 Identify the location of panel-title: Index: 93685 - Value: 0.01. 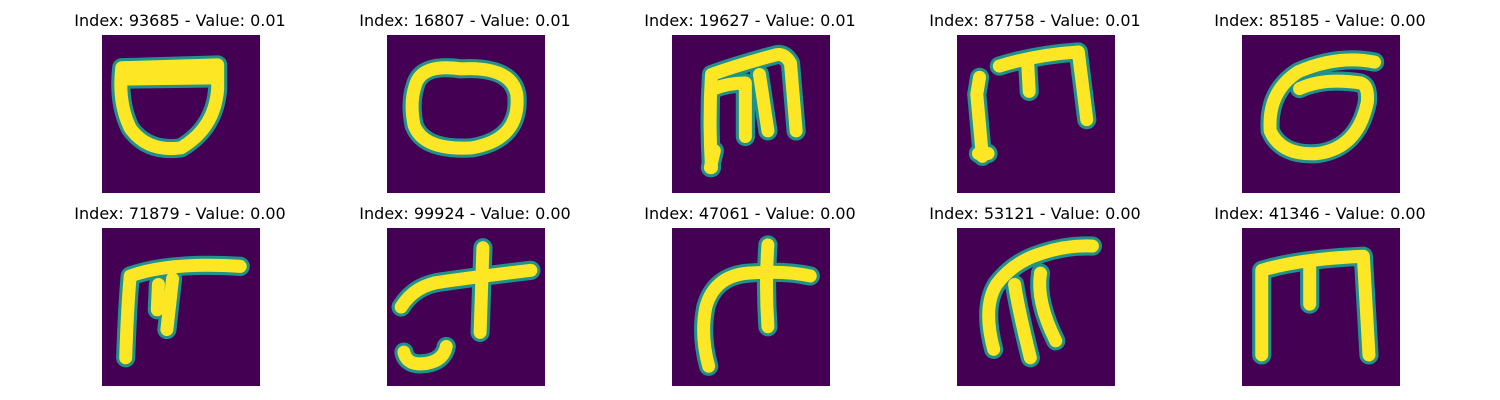
(180, 20).